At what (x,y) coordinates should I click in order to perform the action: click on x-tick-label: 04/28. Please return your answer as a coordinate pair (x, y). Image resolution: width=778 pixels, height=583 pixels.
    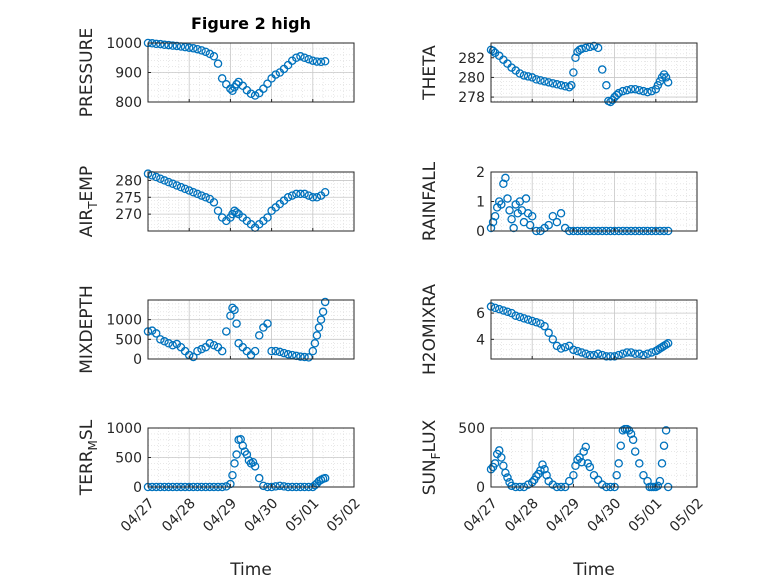
    Looking at the image, I should click on (522, 515).